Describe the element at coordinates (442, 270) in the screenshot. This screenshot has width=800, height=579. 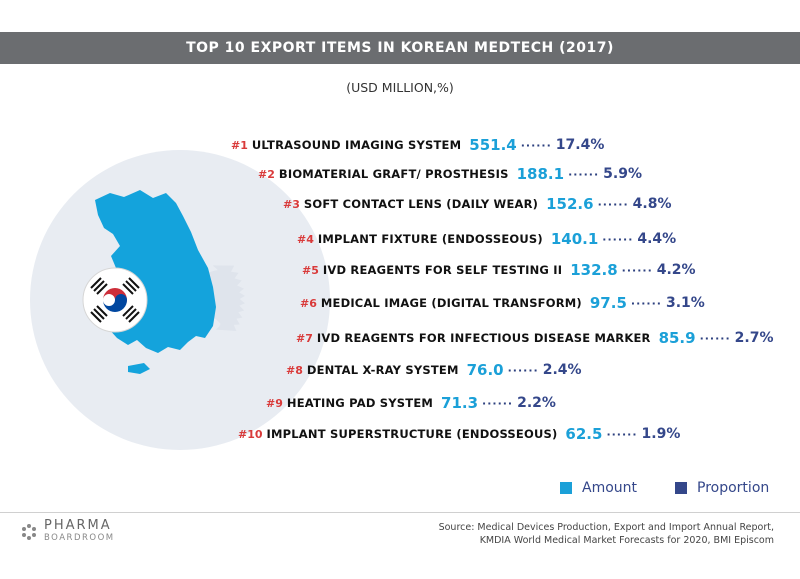
I see `item-name: IVD REAGENTS FOR SELF TESTING II` at that location.